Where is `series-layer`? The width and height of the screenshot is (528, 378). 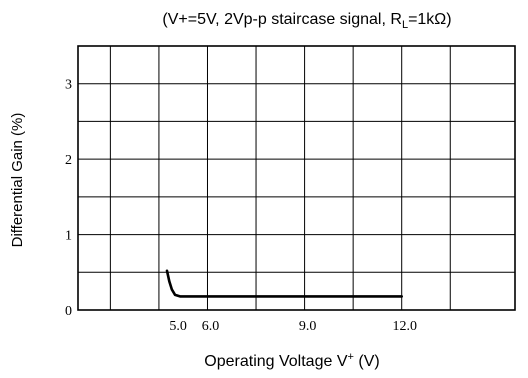 series-layer is located at coordinates (284, 283).